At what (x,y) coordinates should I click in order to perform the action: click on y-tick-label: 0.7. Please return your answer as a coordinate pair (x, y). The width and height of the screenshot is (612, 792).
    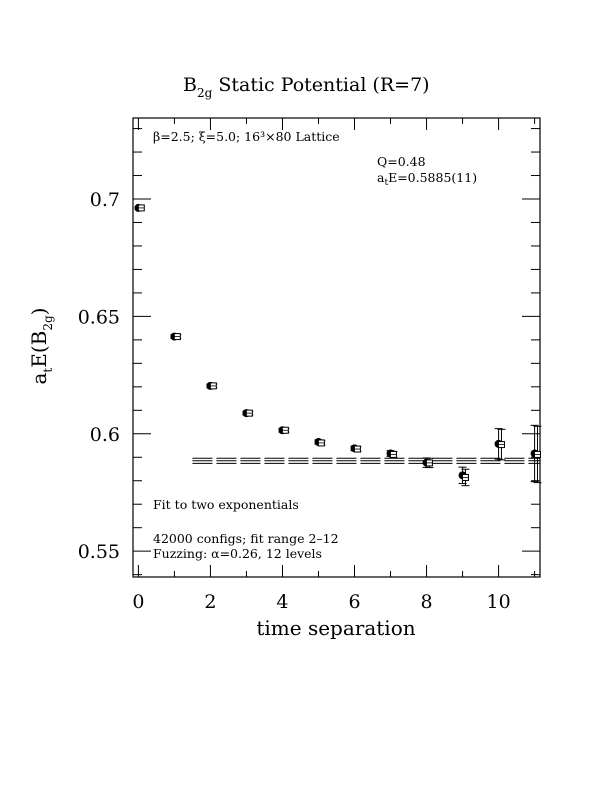
    Looking at the image, I should click on (105, 200).